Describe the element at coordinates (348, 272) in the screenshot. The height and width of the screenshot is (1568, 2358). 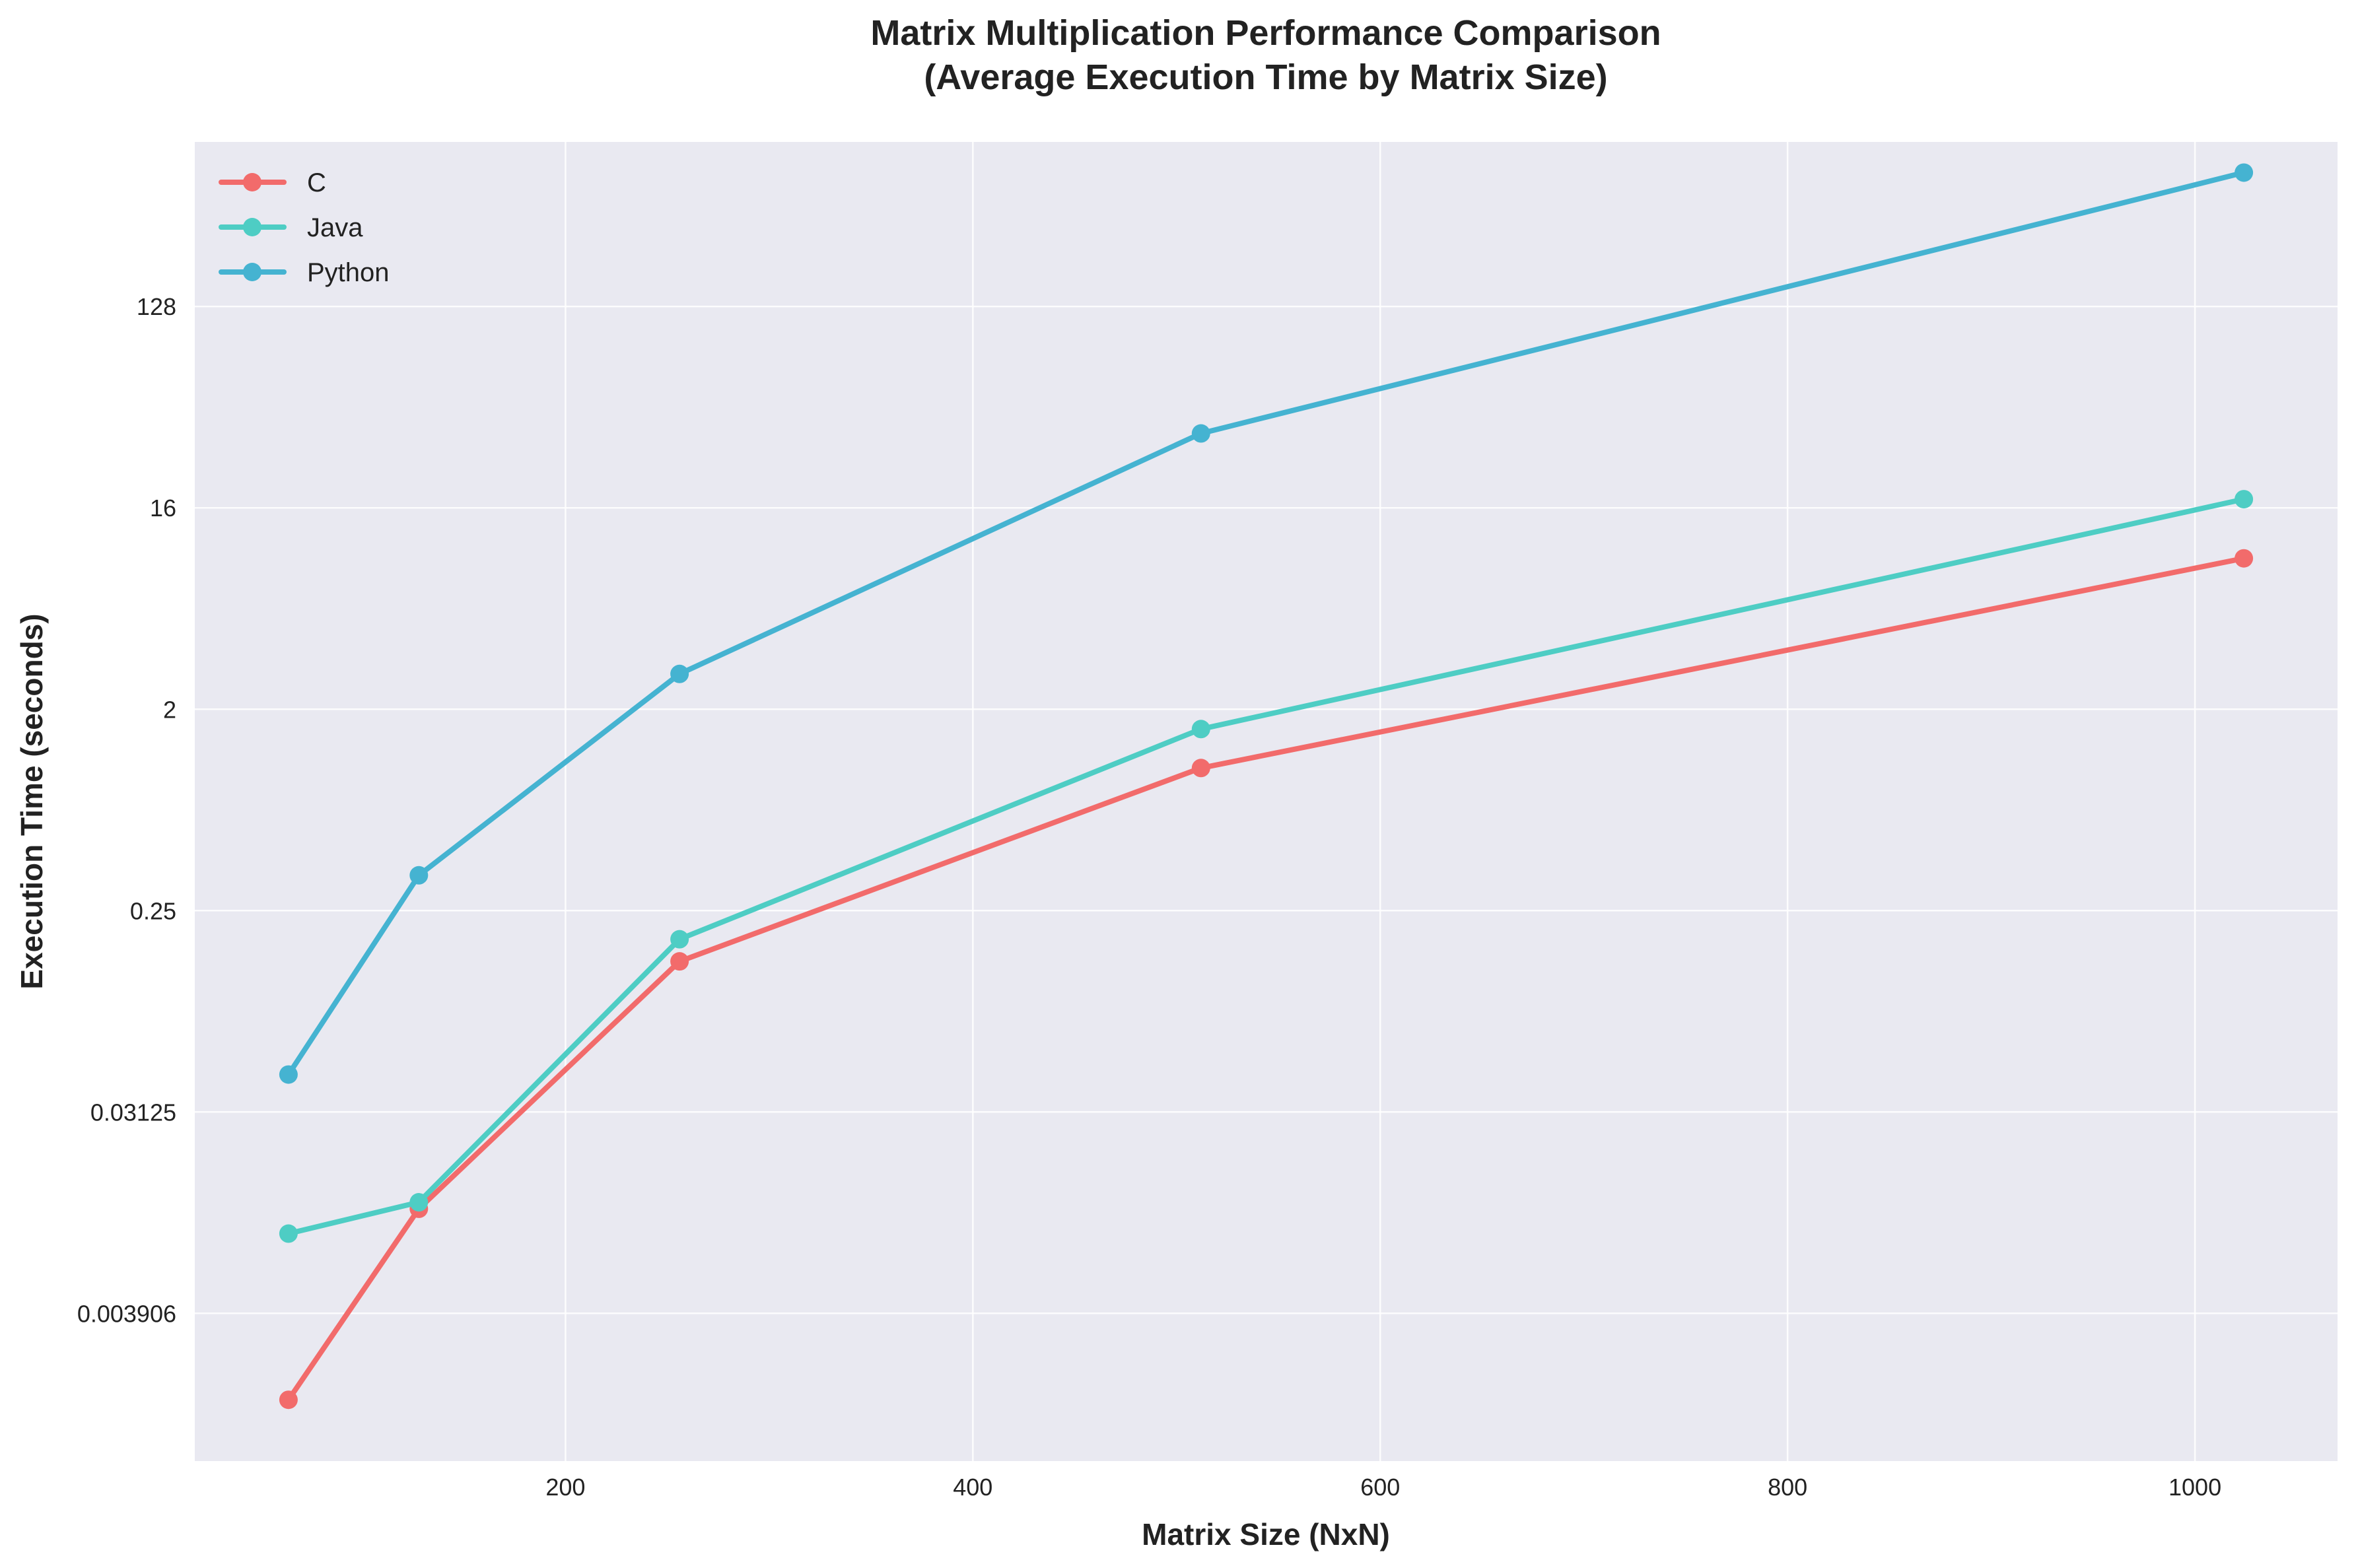
I see `legend-label-python: Python` at that location.